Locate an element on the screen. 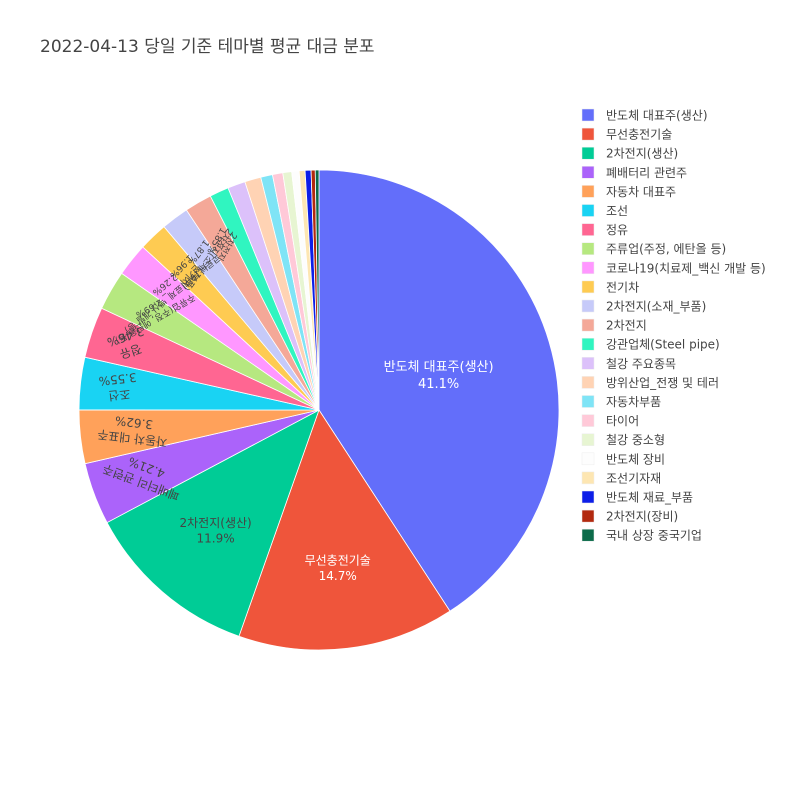 The image size is (800, 800). legend-label: 조선기자재 is located at coordinates (633, 478).